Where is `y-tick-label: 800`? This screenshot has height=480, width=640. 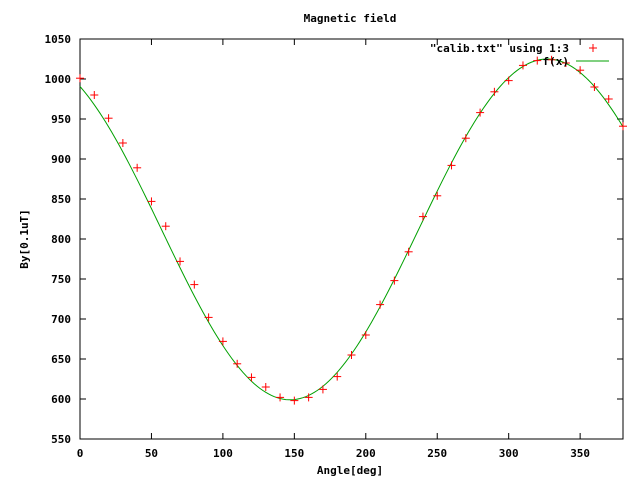
y-tick-label: 800 is located at coordinates (61, 239).